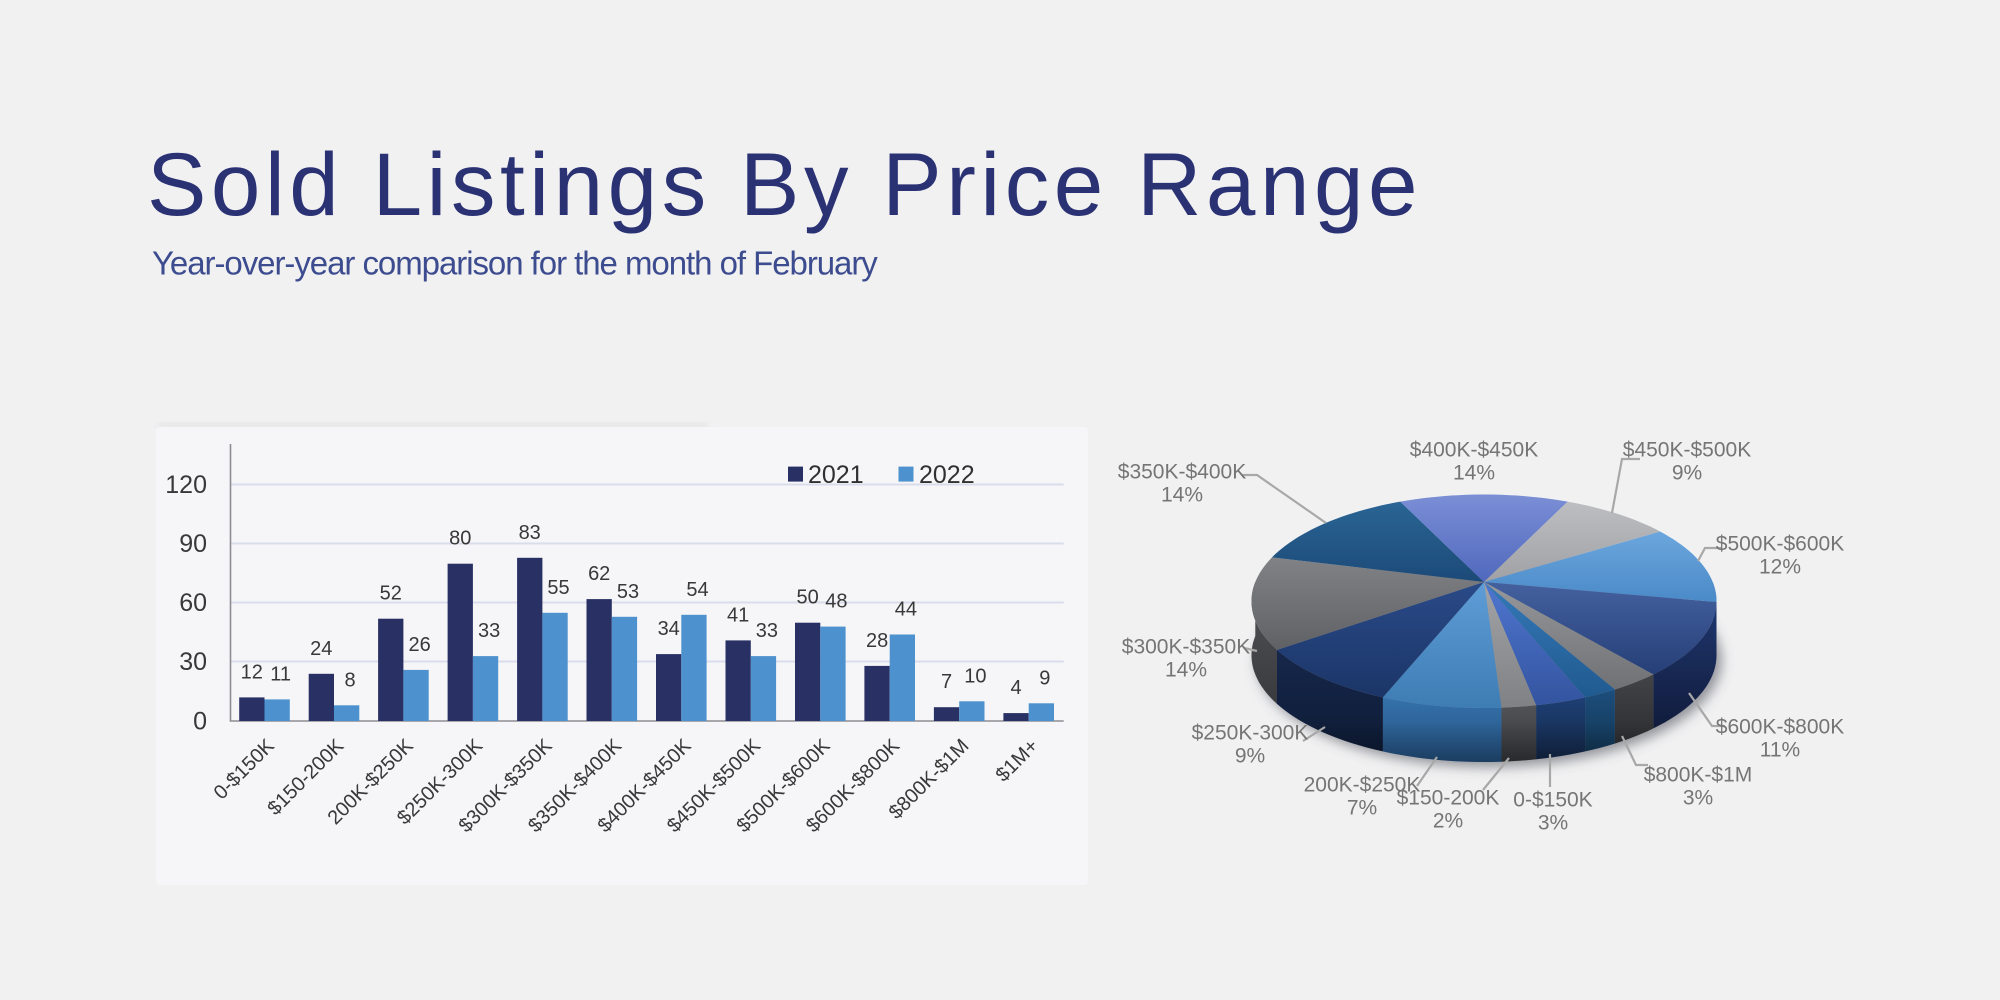  I want to click on svg-text: 120, so click(186, 485).